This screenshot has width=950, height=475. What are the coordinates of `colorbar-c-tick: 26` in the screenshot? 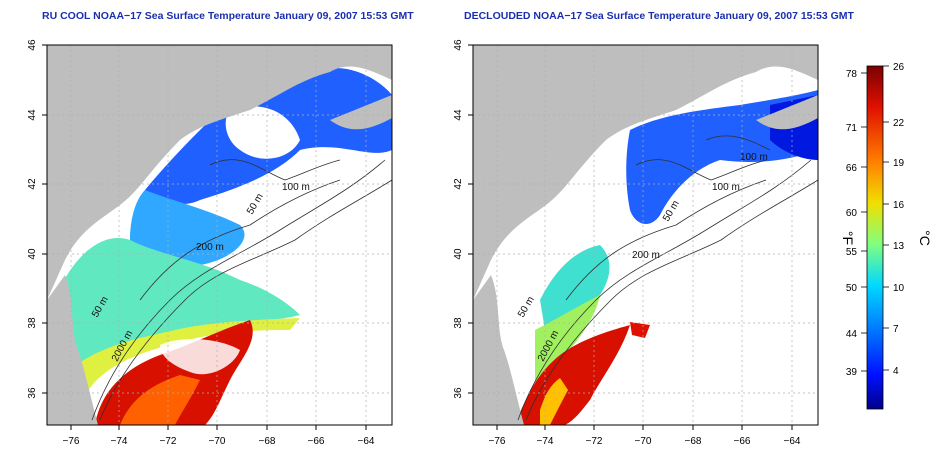 It's located at (899, 67).